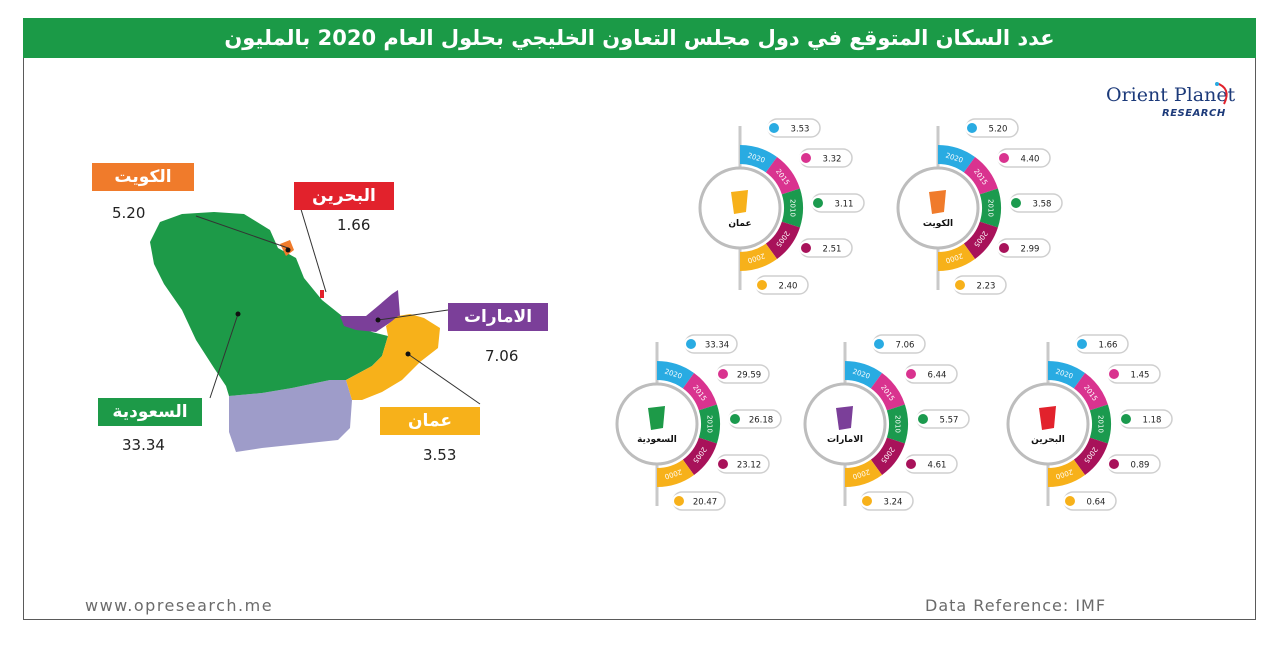 The height and width of the screenshot is (646, 1280). What do you see at coordinates (1194, 113) in the screenshot?
I see `brand-sub: RESEARCH` at bounding box center [1194, 113].